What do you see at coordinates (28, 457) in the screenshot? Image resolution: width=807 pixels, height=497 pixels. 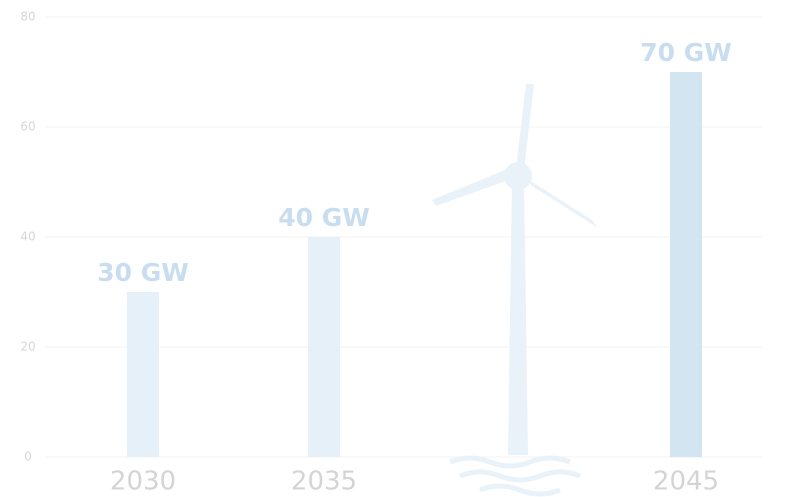 I see `y-tick-label: 0` at bounding box center [28, 457].